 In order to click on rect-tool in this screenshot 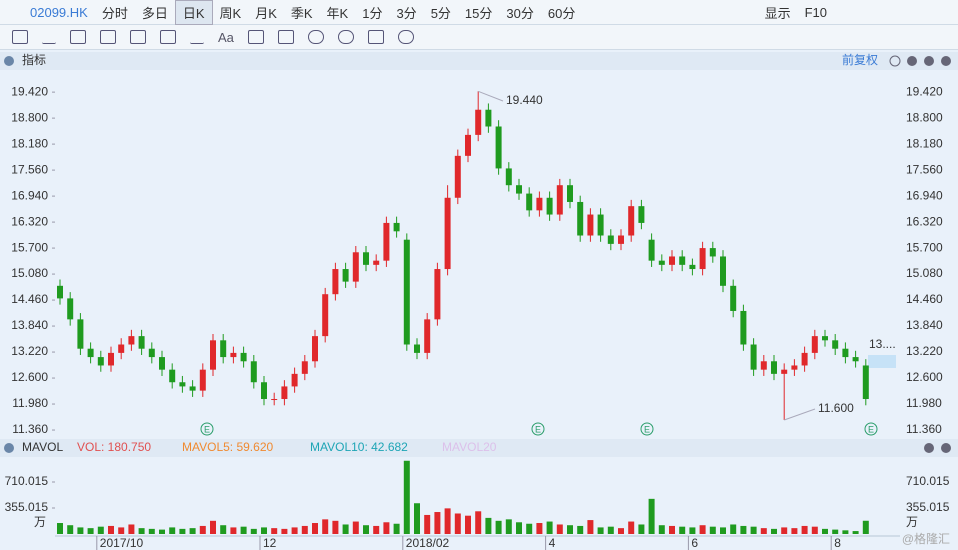, I will do `click(78, 37)`.